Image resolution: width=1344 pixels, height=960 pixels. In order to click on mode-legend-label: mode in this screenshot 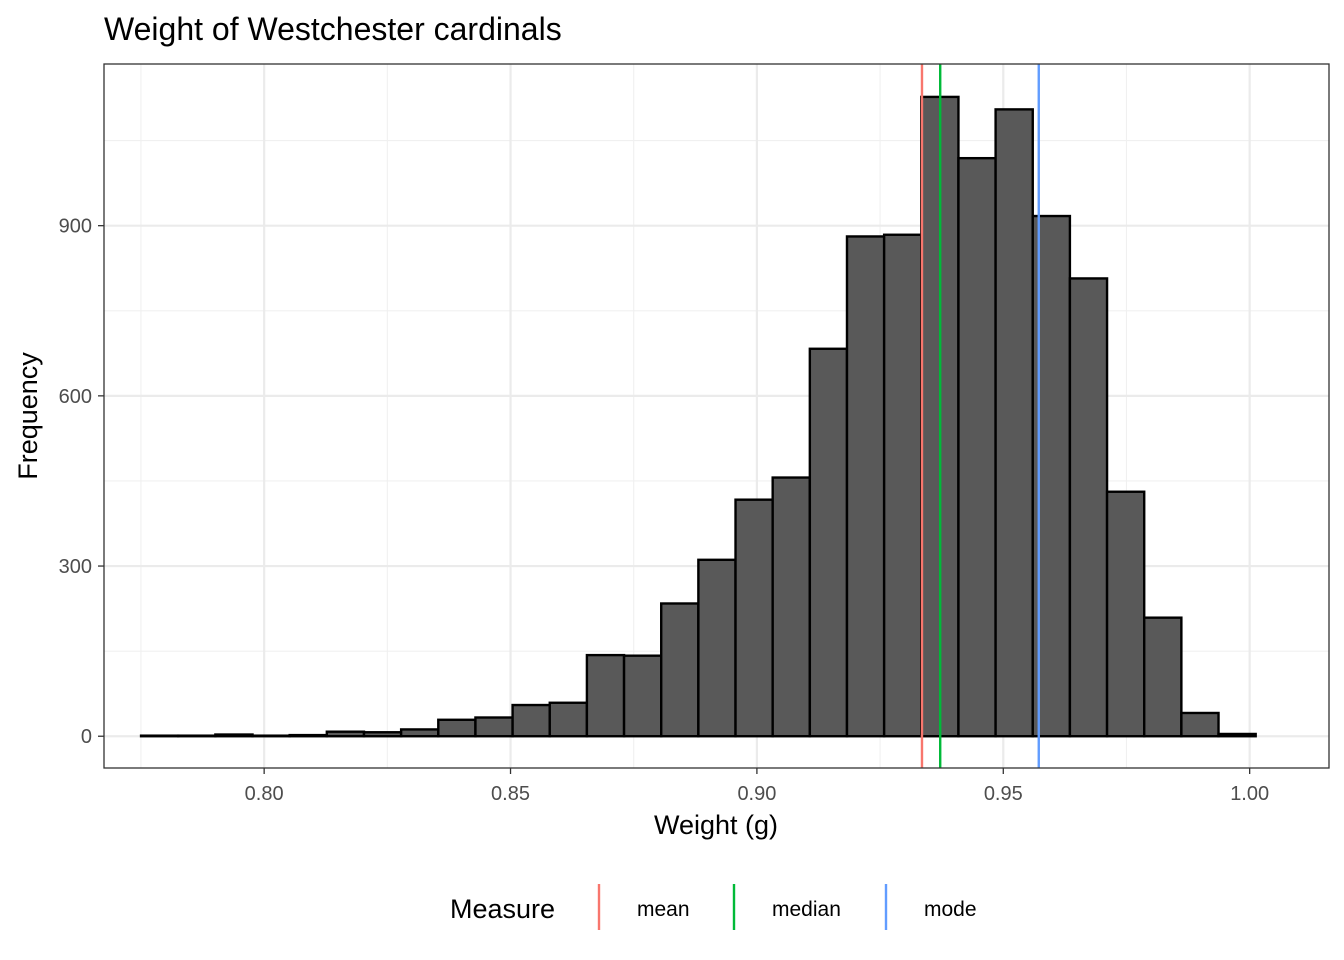, I will do `click(950, 909)`.